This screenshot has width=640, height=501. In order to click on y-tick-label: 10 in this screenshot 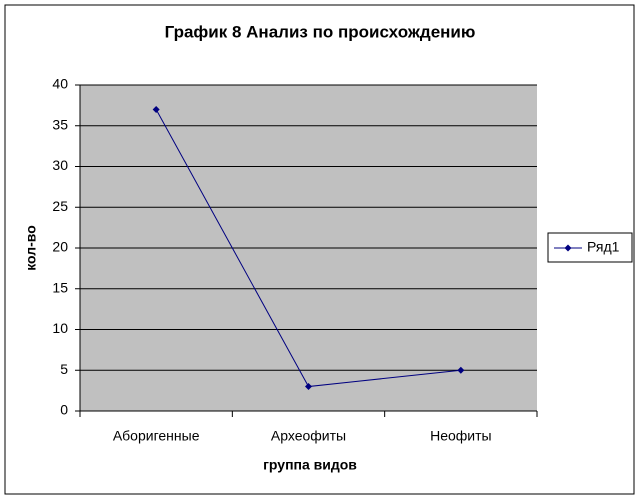, I will do `click(60, 328)`.